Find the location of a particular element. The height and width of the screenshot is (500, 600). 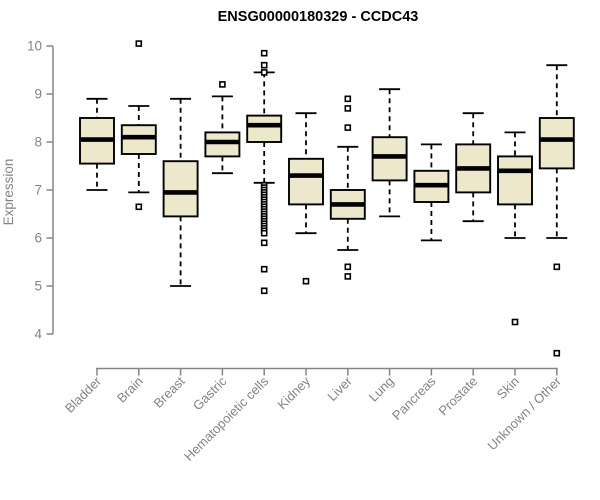

y-axis: 4 5 6 7 8 9 10 is located at coordinates (40, 190).